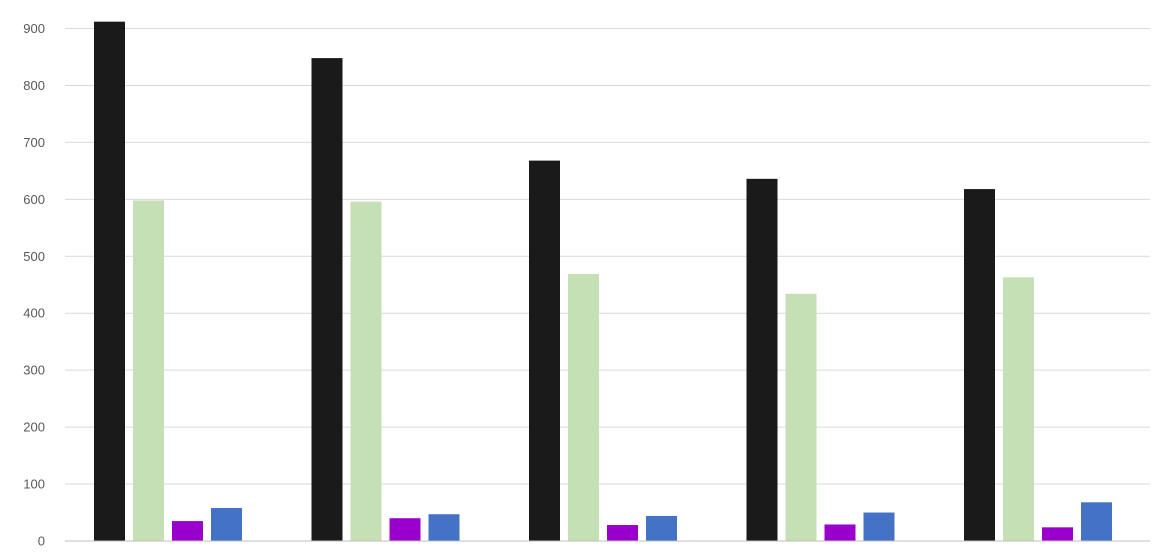  Describe the element at coordinates (34, 142) in the screenshot. I see `y-tick-label: 700` at that location.